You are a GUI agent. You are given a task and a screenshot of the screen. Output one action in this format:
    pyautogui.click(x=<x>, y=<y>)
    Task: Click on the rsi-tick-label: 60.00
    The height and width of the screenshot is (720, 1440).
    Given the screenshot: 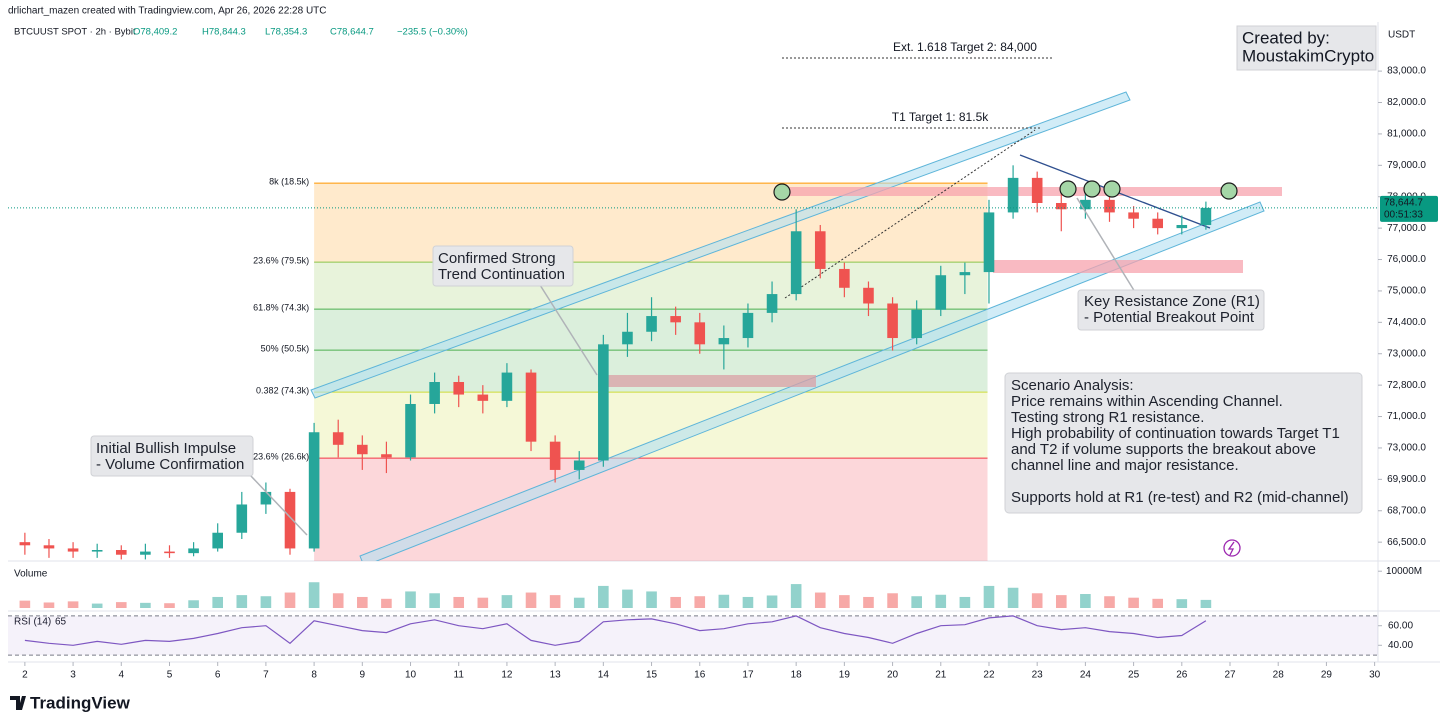 What is the action you would take?
    pyautogui.click(x=1400, y=625)
    